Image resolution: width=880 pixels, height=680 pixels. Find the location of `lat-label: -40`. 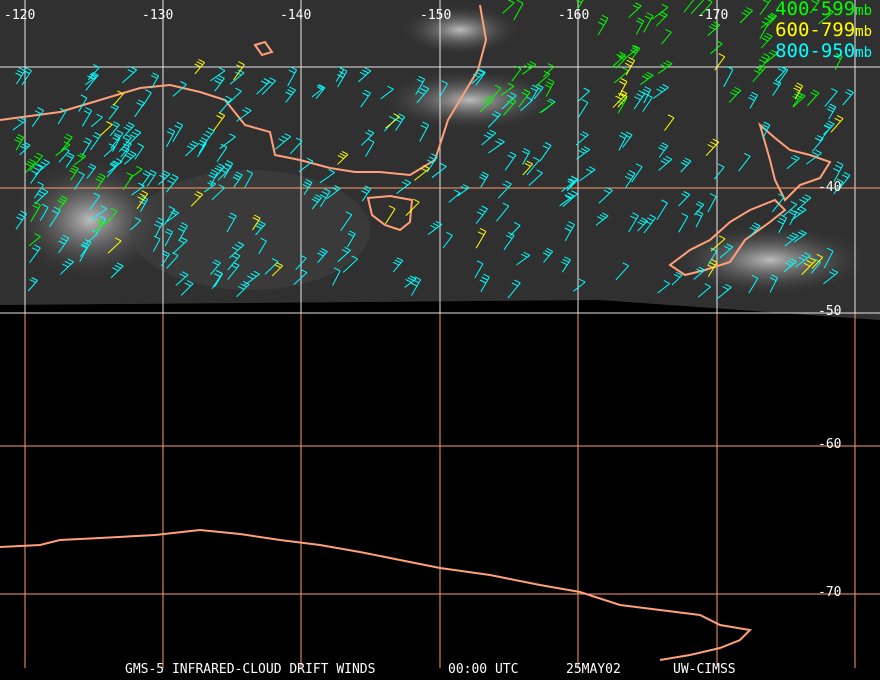

lat-label: -40 is located at coordinates (830, 187).